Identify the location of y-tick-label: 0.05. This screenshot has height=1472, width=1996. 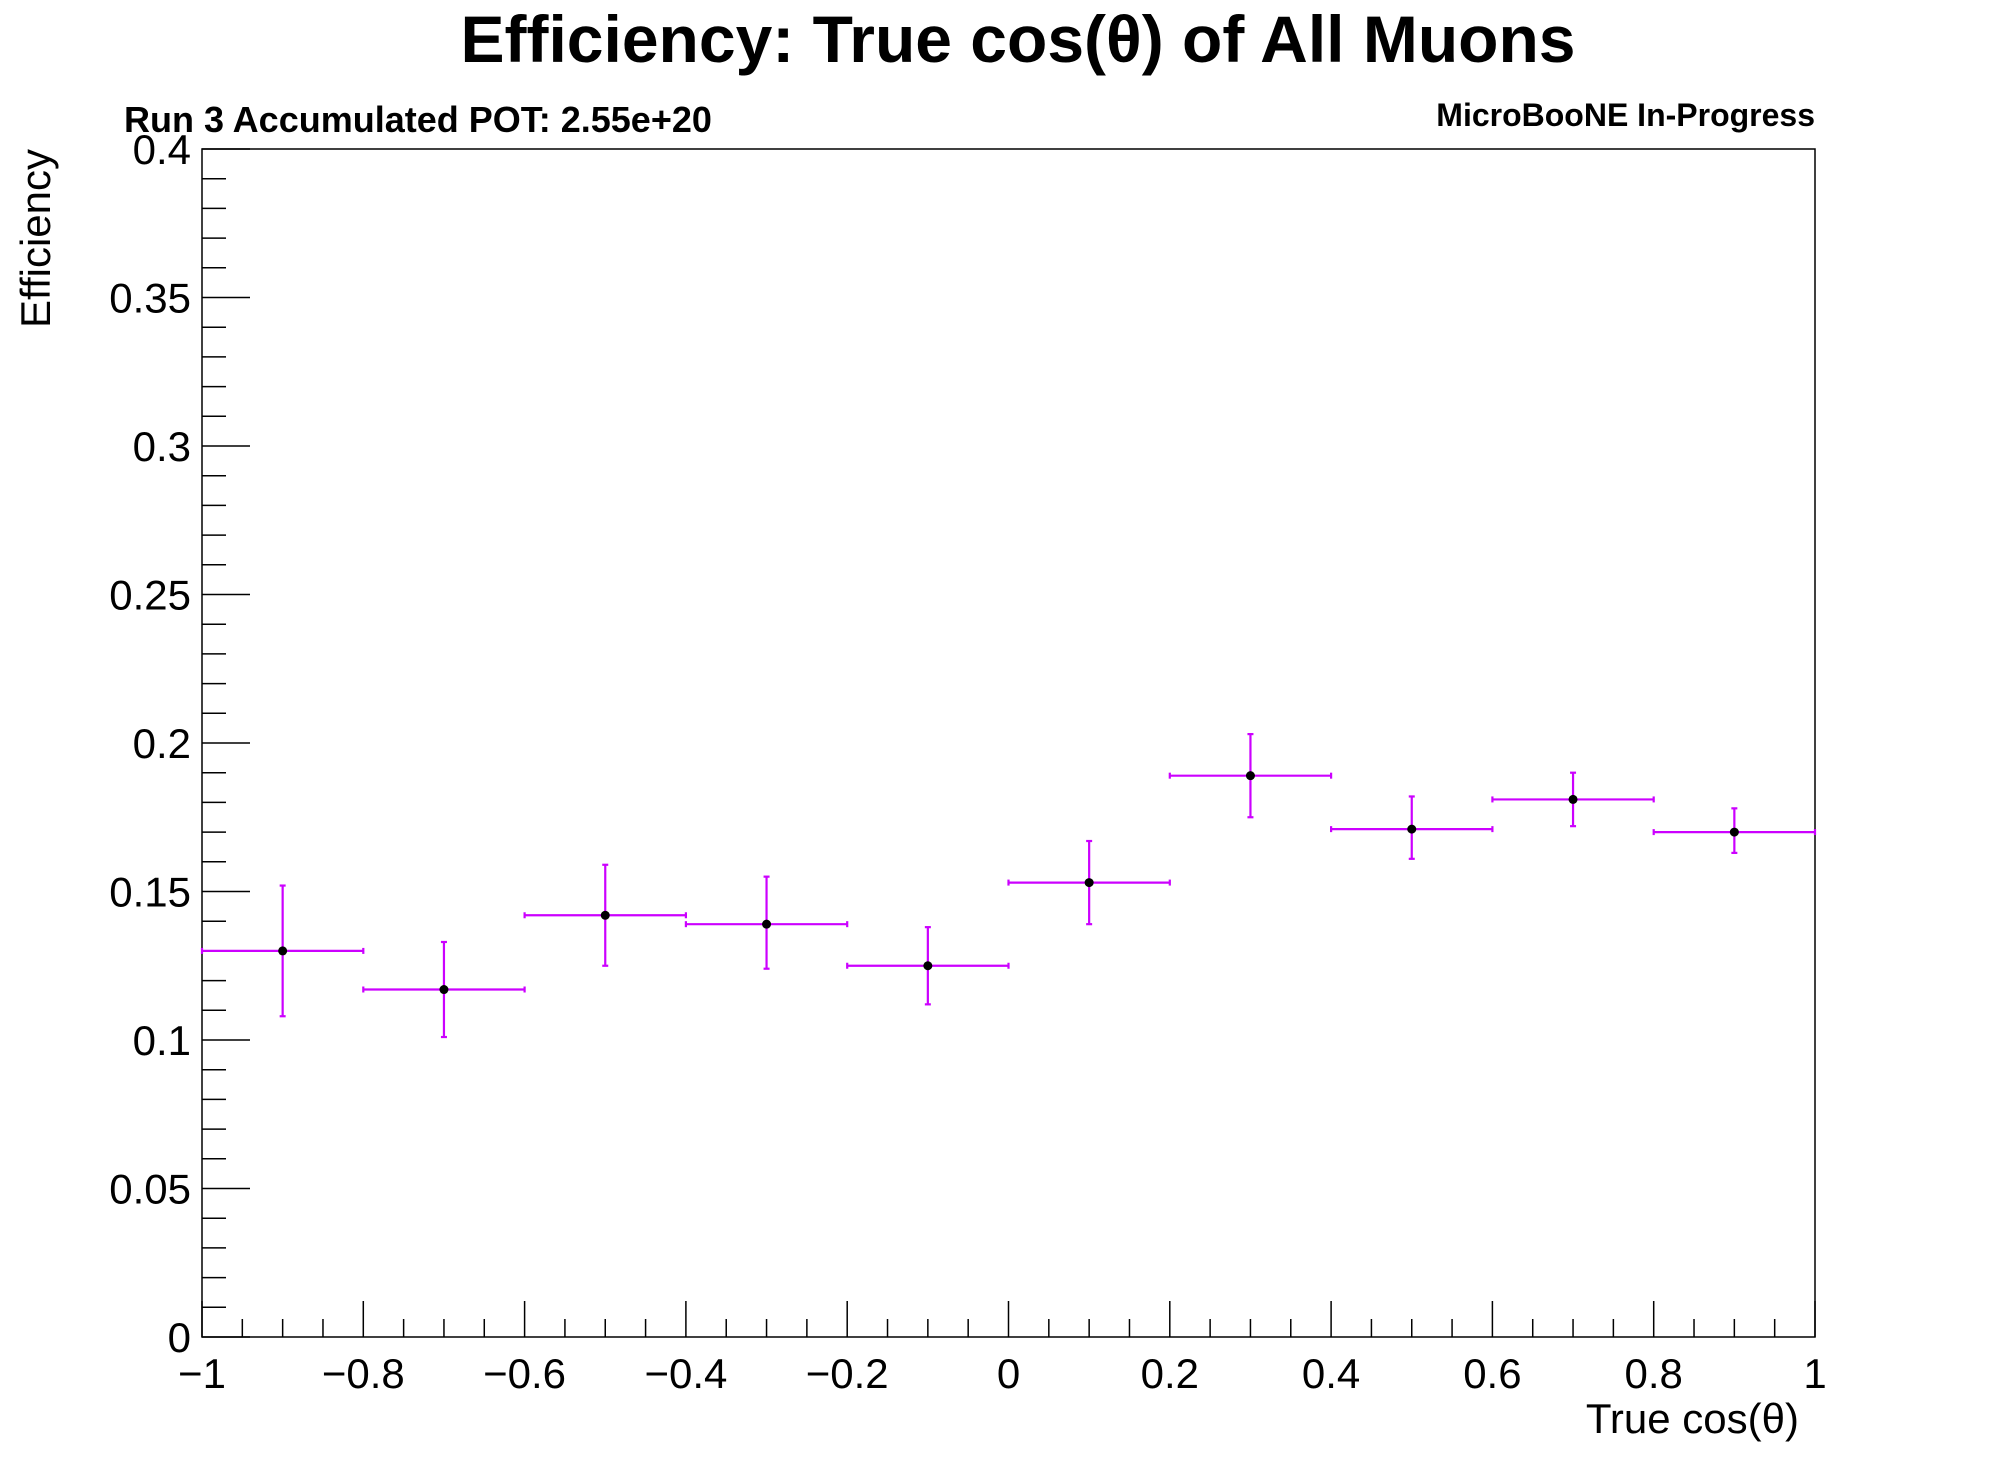
(150, 1189).